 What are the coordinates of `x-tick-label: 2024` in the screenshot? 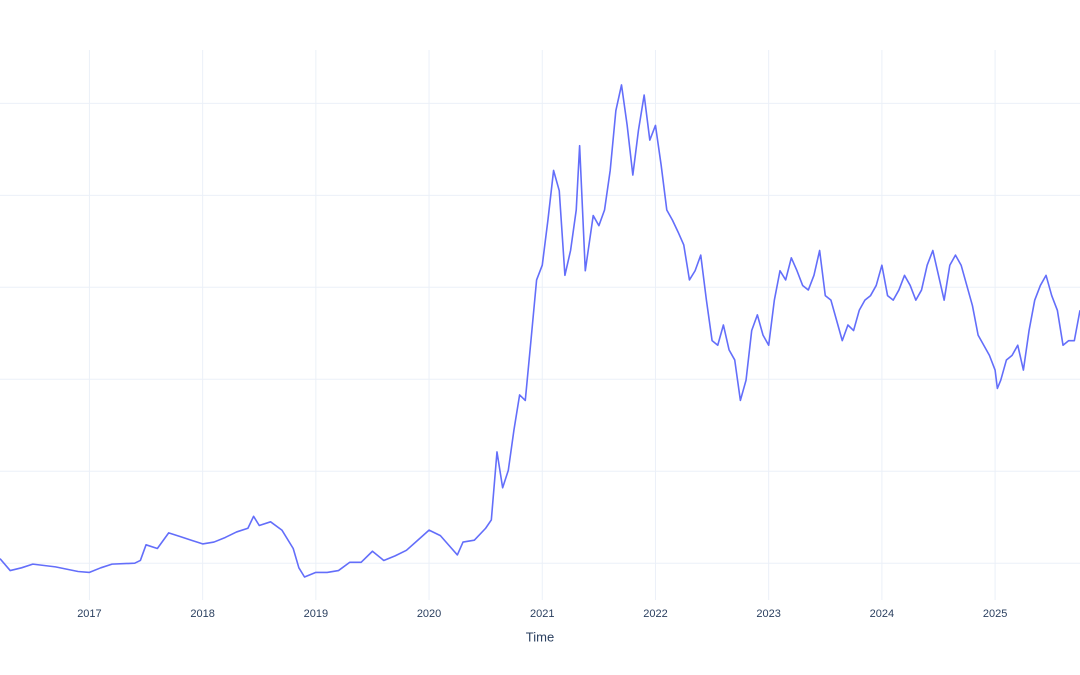 It's located at (882, 614).